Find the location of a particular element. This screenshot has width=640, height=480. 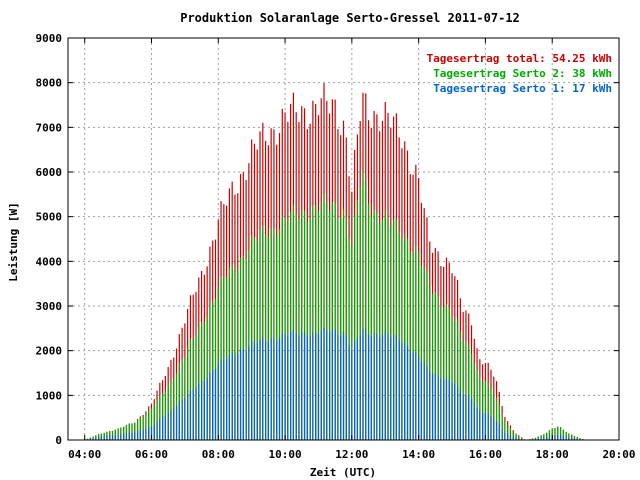

y-tick-label: 4000 is located at coordinates (49, 261).